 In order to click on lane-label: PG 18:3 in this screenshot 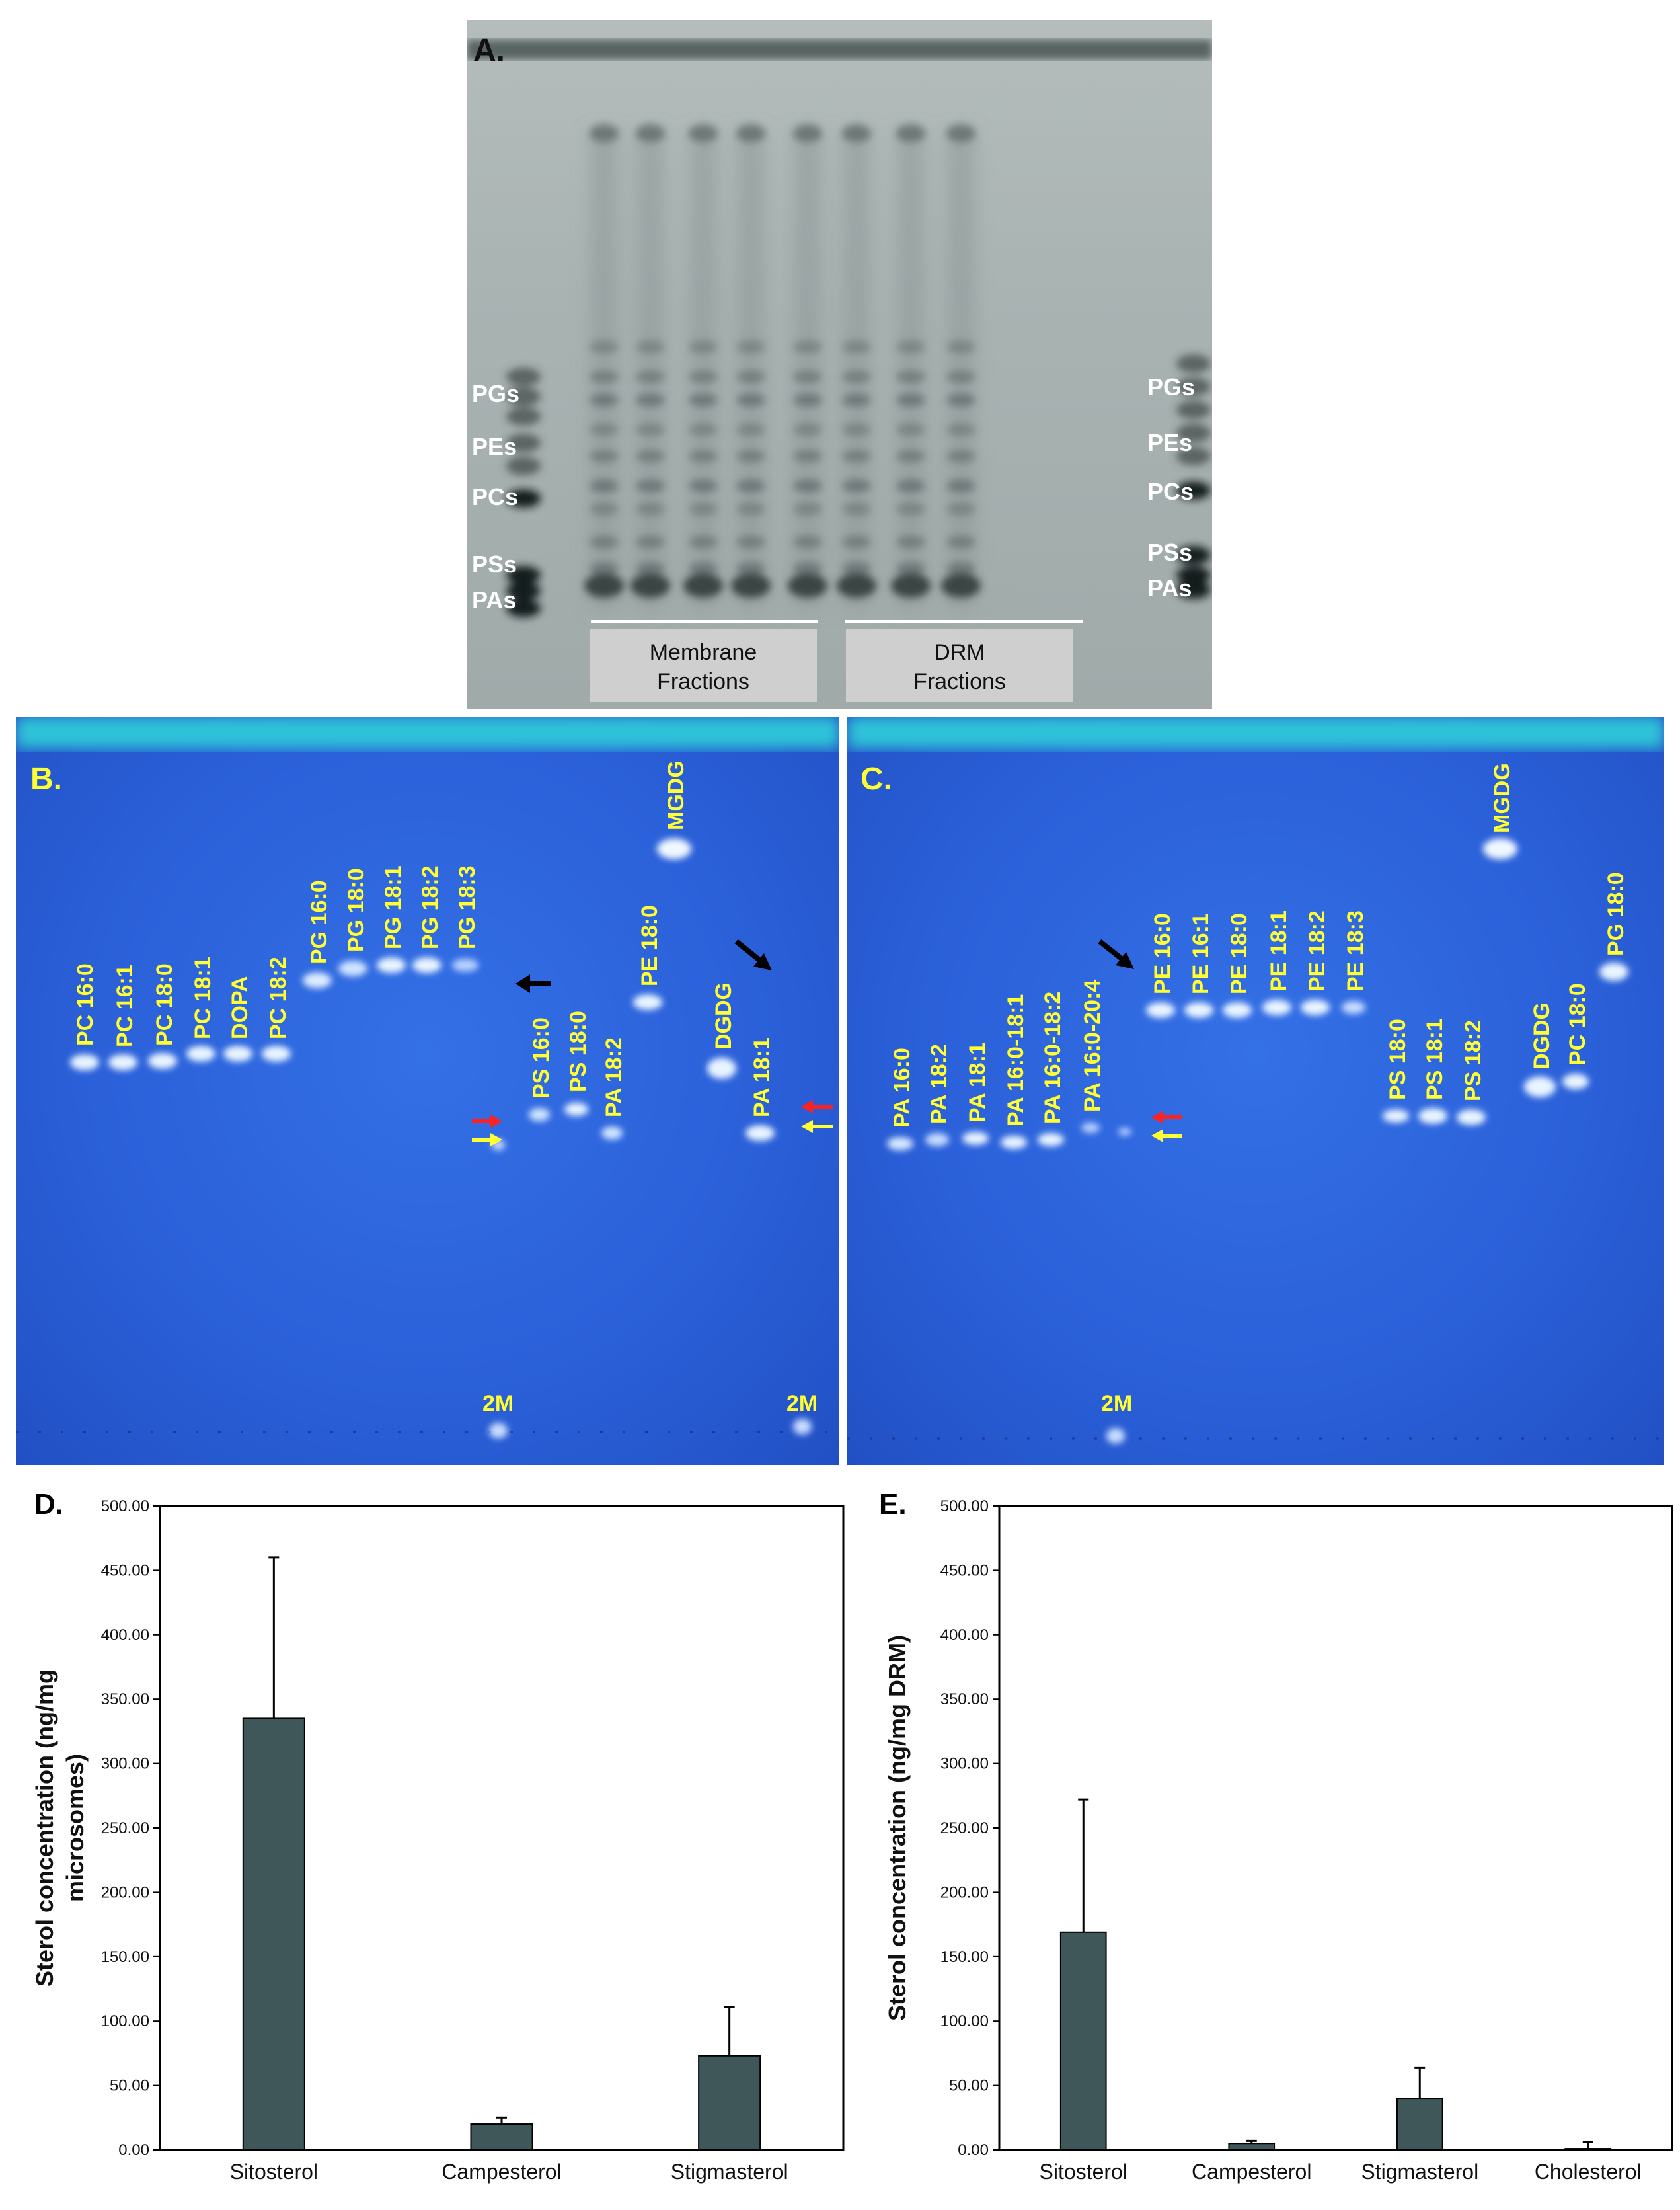, I will do `click(467, 907)`.